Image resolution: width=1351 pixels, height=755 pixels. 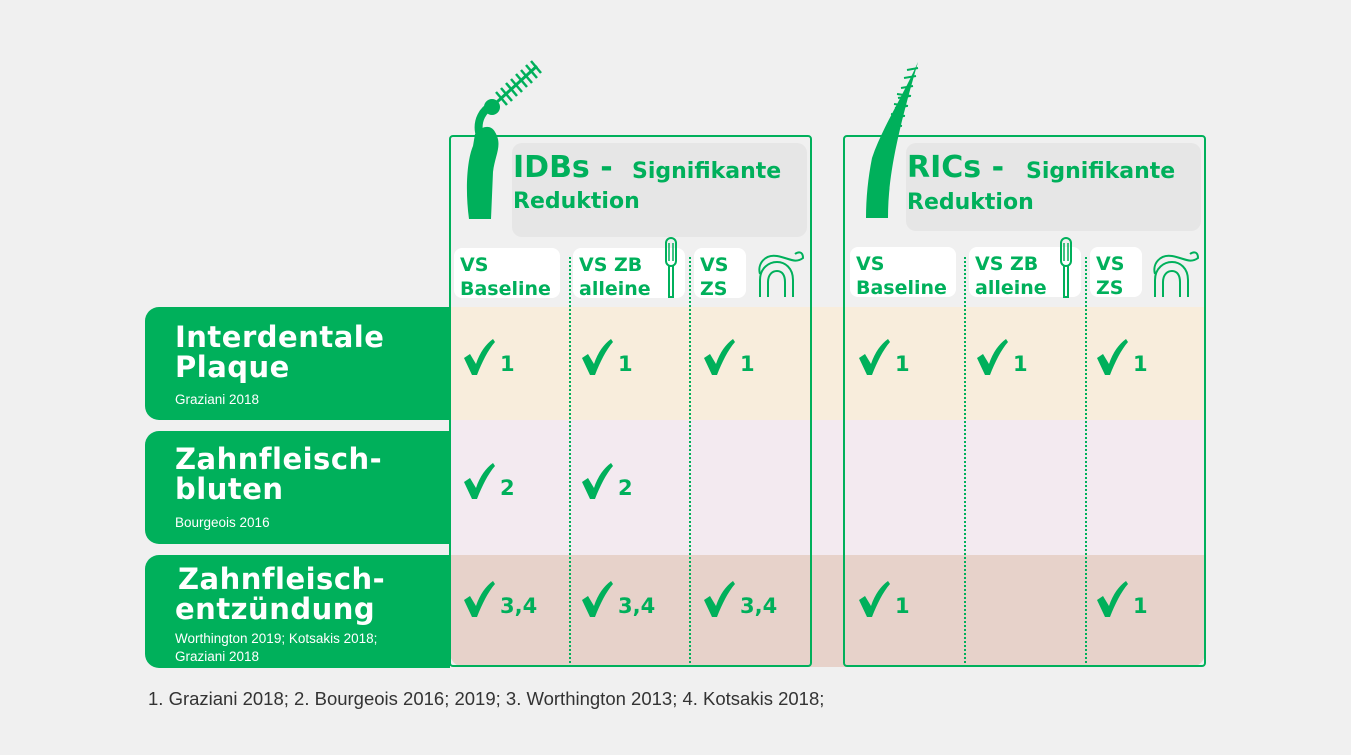 What do you see at coordinates (1101, 171) in the screenshot?
I see `ric-label-line1: Signifikante` at bounding box center [1101, 171].